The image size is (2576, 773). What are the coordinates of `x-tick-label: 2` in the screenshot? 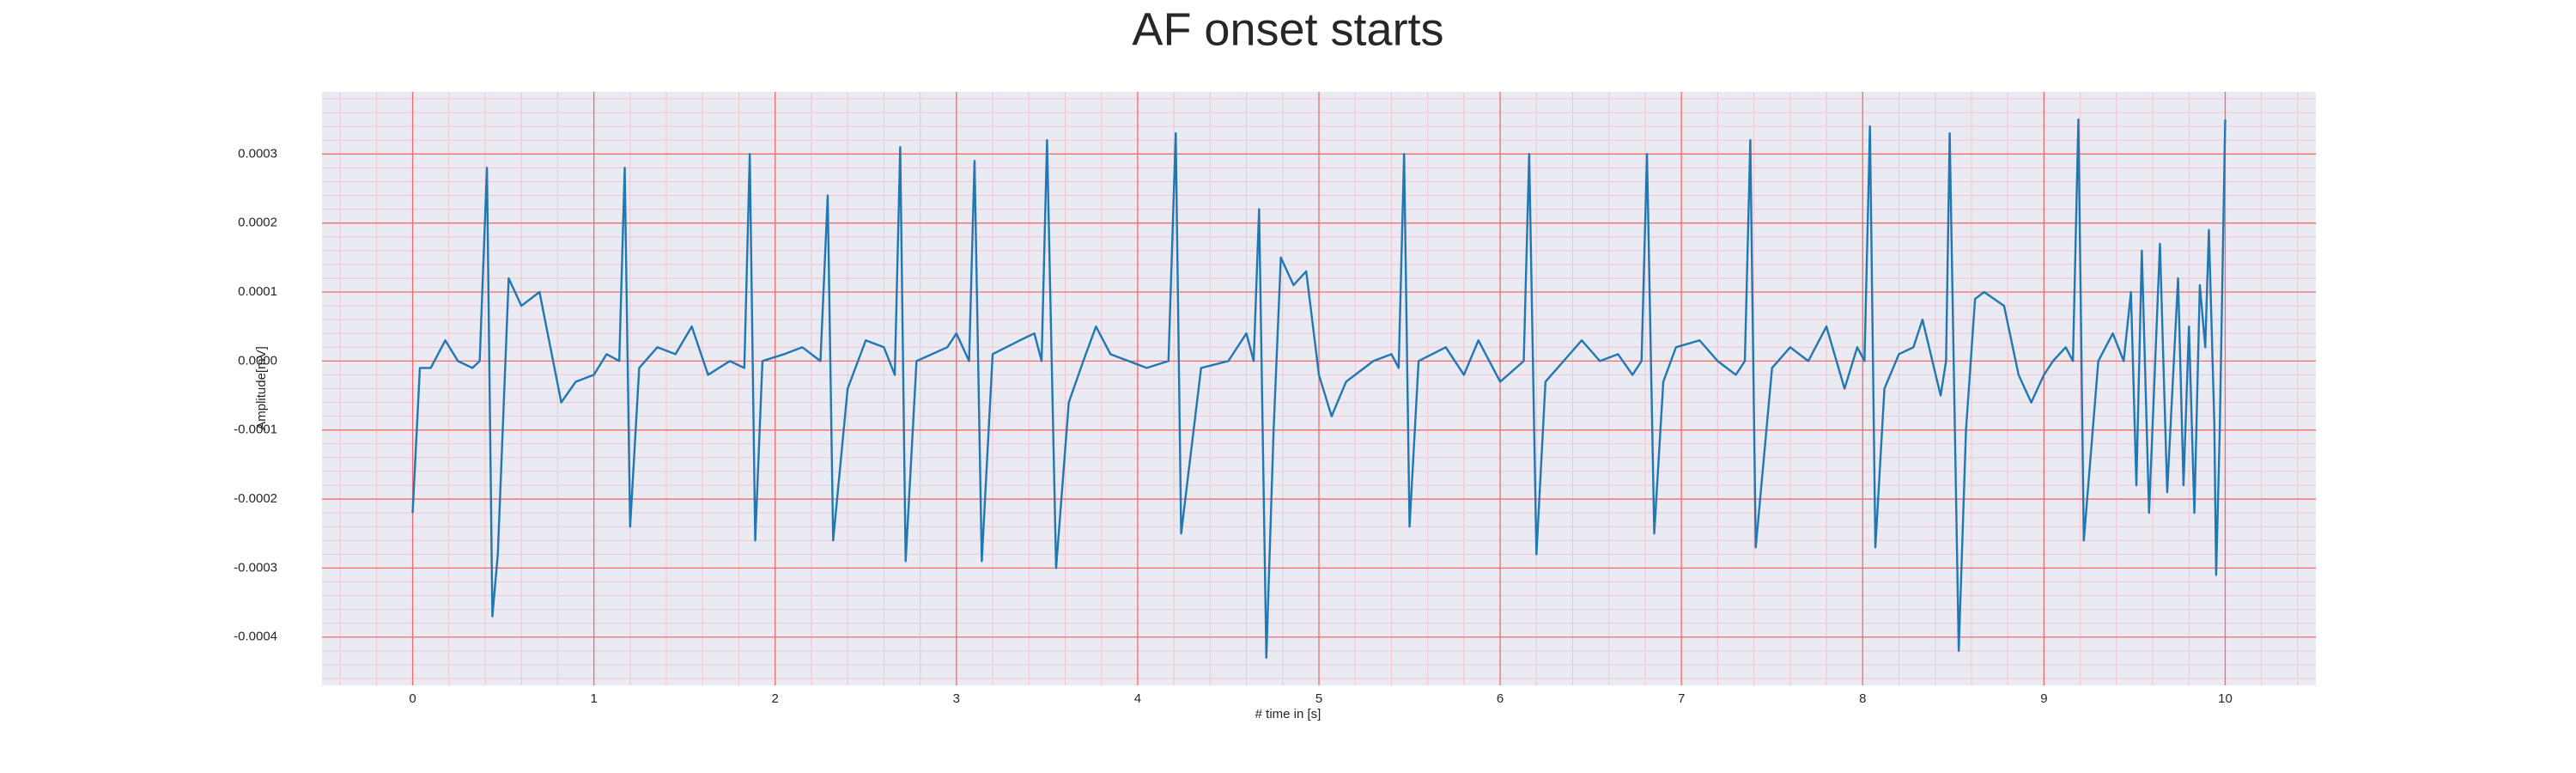 It's located at (775, 698).